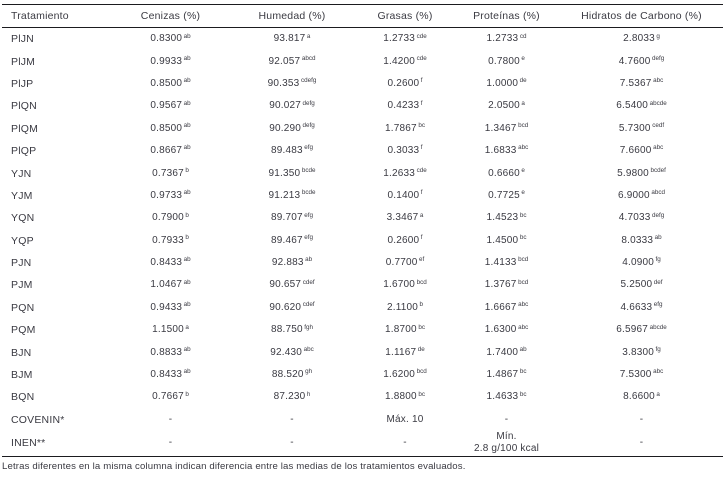 This screenshot has width=725, height=484. I want to click on value-cell: 2.8033 g, so click(641, 39).